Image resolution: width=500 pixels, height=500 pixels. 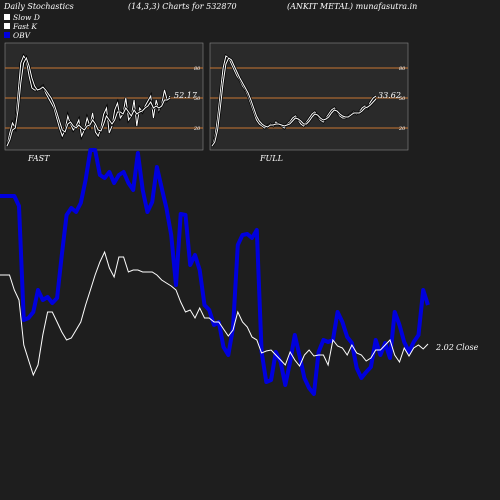 What do you see at coordinates (389, 95) in the screenshot?
I see `full-value-label: 33.62` at bounding box center [389, 95].